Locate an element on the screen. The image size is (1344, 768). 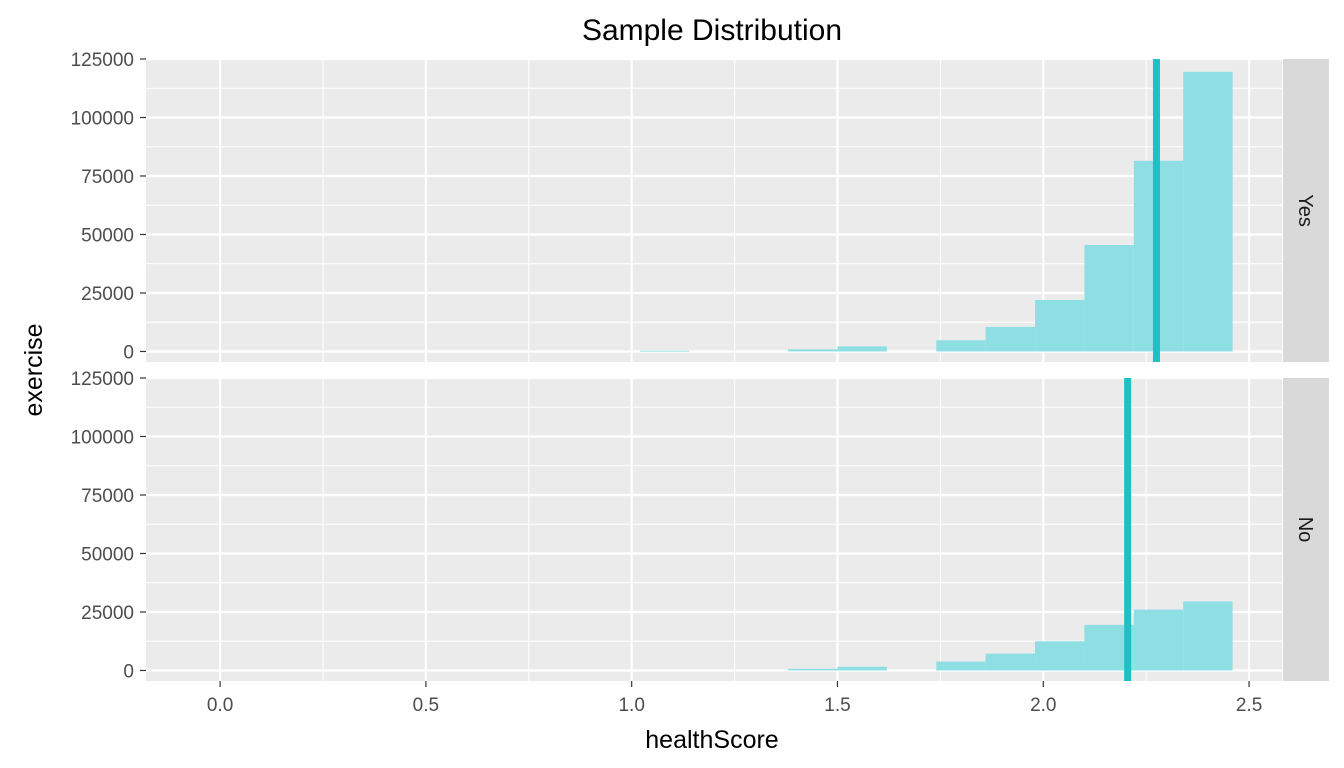
y-axis-title: exercise is located at coordinates (34, 369).